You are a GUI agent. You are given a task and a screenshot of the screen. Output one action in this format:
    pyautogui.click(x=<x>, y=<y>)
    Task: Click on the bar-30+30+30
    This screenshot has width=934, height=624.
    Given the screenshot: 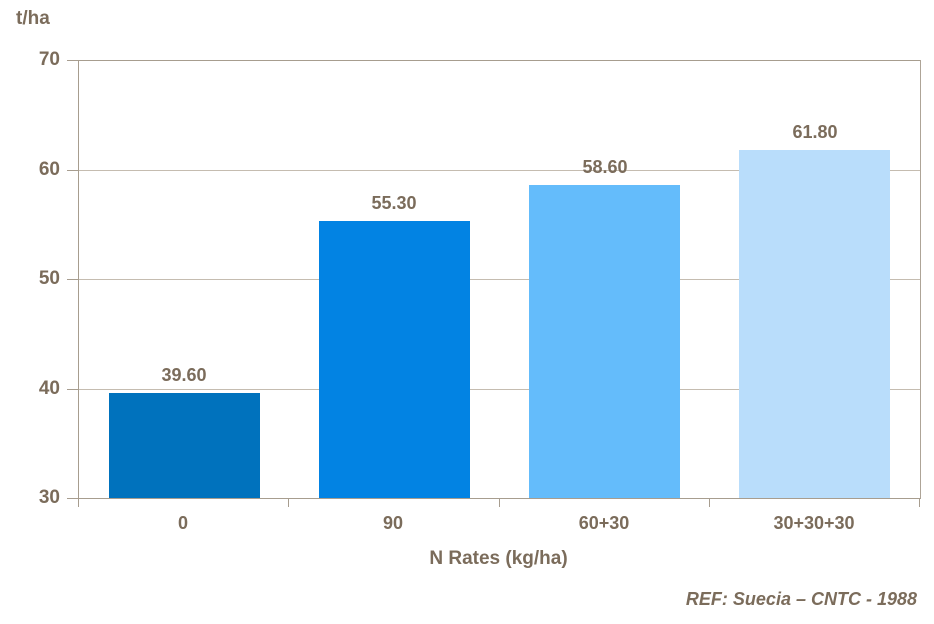 What is the action you would take?
    pyautogui.click(x=814, y=324)
    